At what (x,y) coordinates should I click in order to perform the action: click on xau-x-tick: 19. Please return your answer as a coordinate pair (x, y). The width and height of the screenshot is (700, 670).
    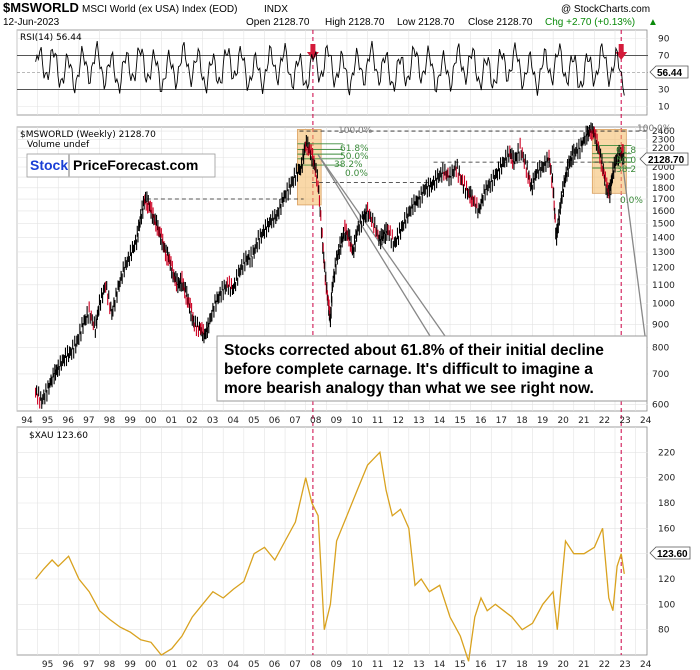
    Looking at the image, I should click on (543, 665).